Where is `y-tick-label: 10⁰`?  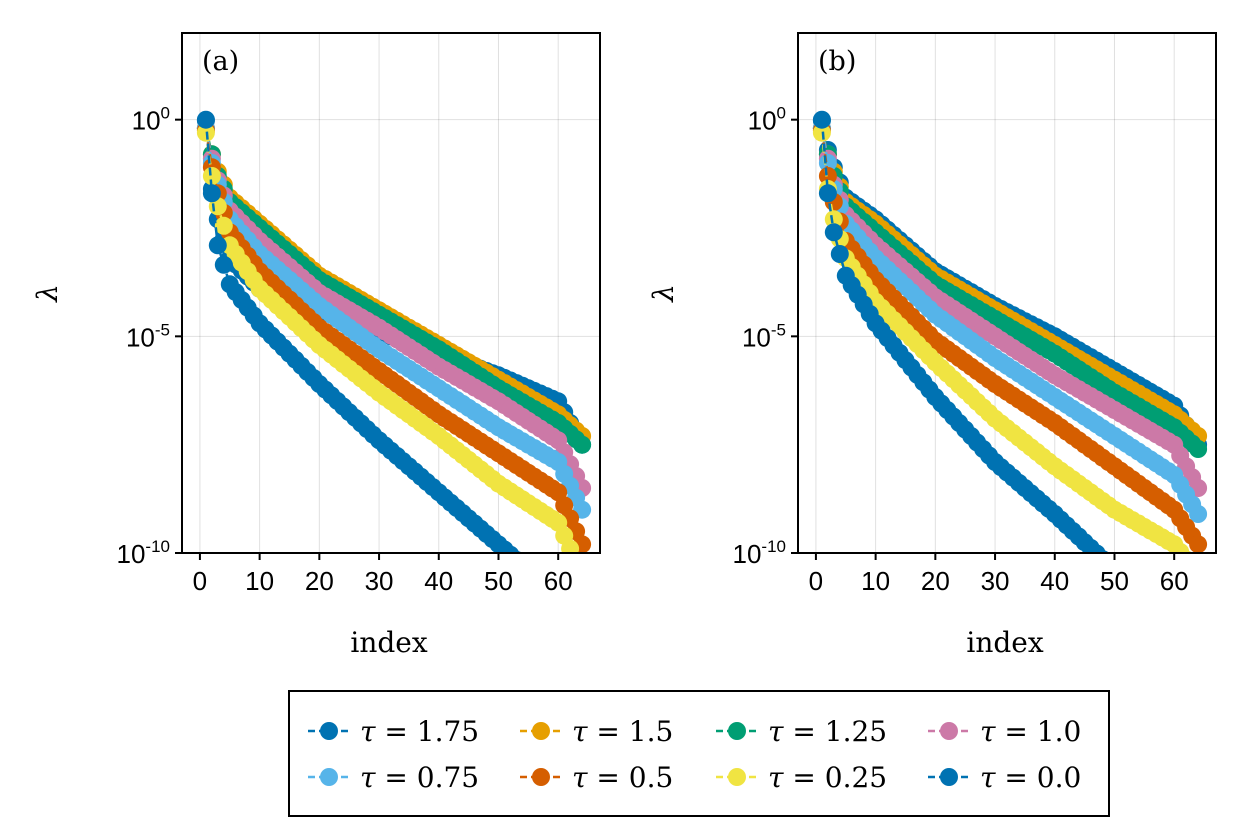 y-tick-label: 10⁰ is located at coordinates (767, 120).